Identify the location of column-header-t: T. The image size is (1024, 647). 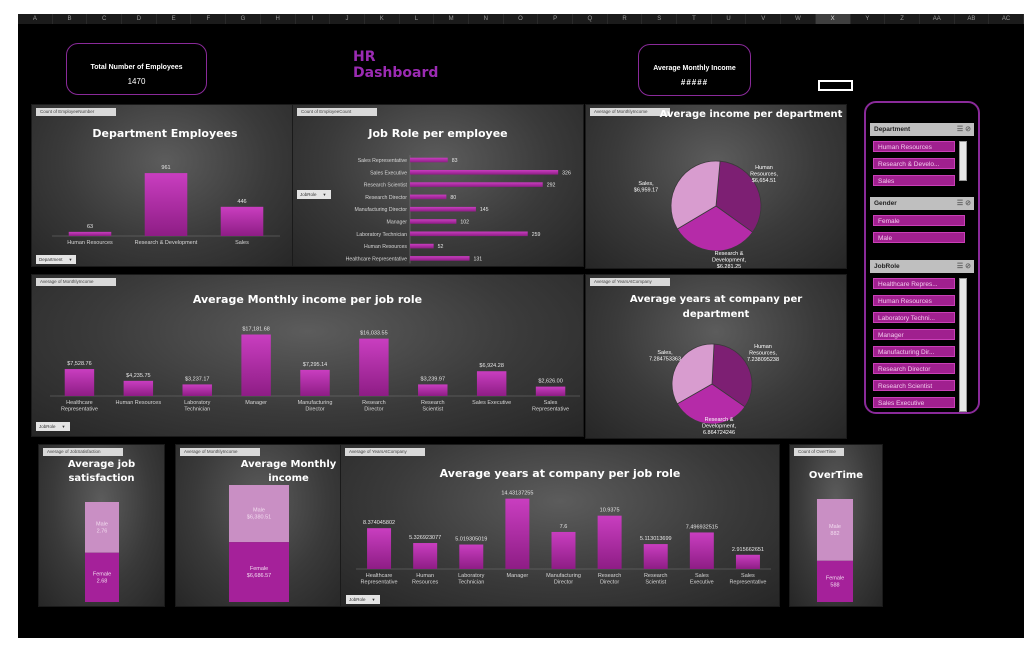
(694, 19).